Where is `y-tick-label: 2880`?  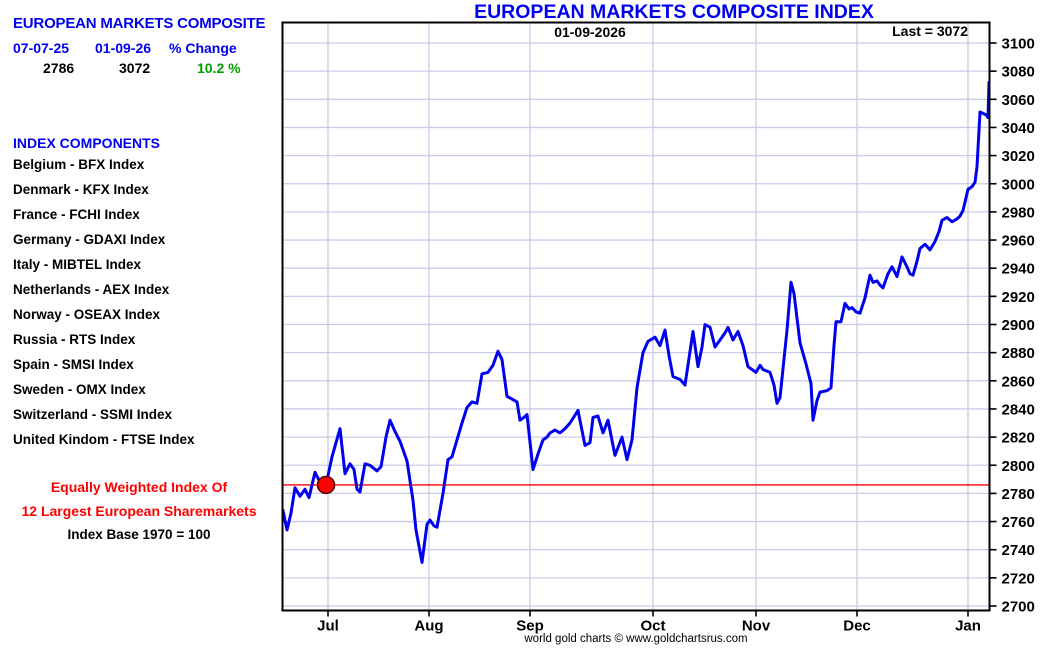
y-tick-label: 2880 is located at coordinates (1018, 353).